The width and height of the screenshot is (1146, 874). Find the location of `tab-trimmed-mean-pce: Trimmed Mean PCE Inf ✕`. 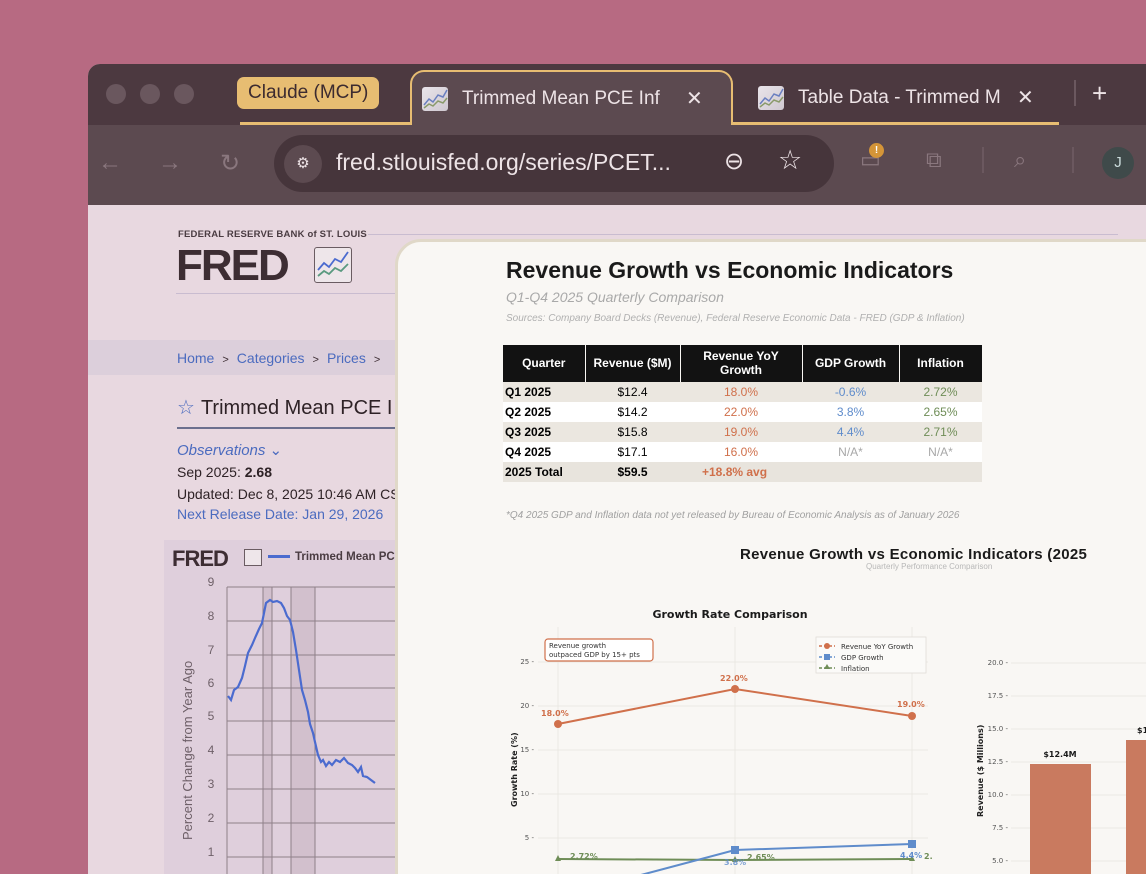

tab-trimmed-mean-pce: Trimmed Mean PCE Inf ✕ is located at coordinates (571, 97).